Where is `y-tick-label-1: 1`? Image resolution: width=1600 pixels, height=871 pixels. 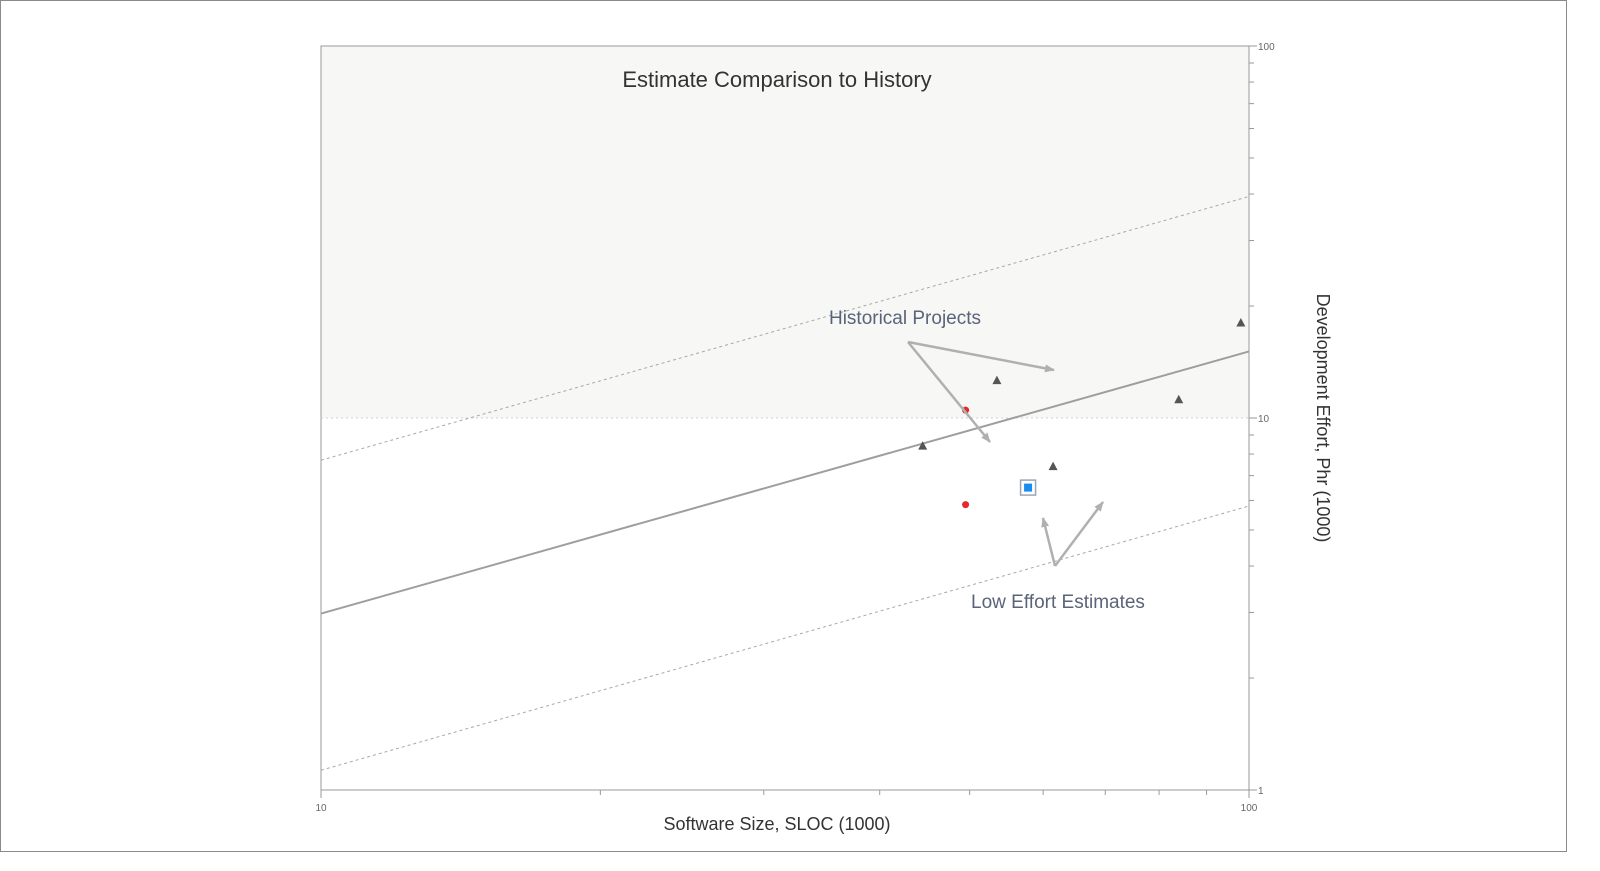
y-tick-label-1: 1 is located at coordinates (1261, 791).